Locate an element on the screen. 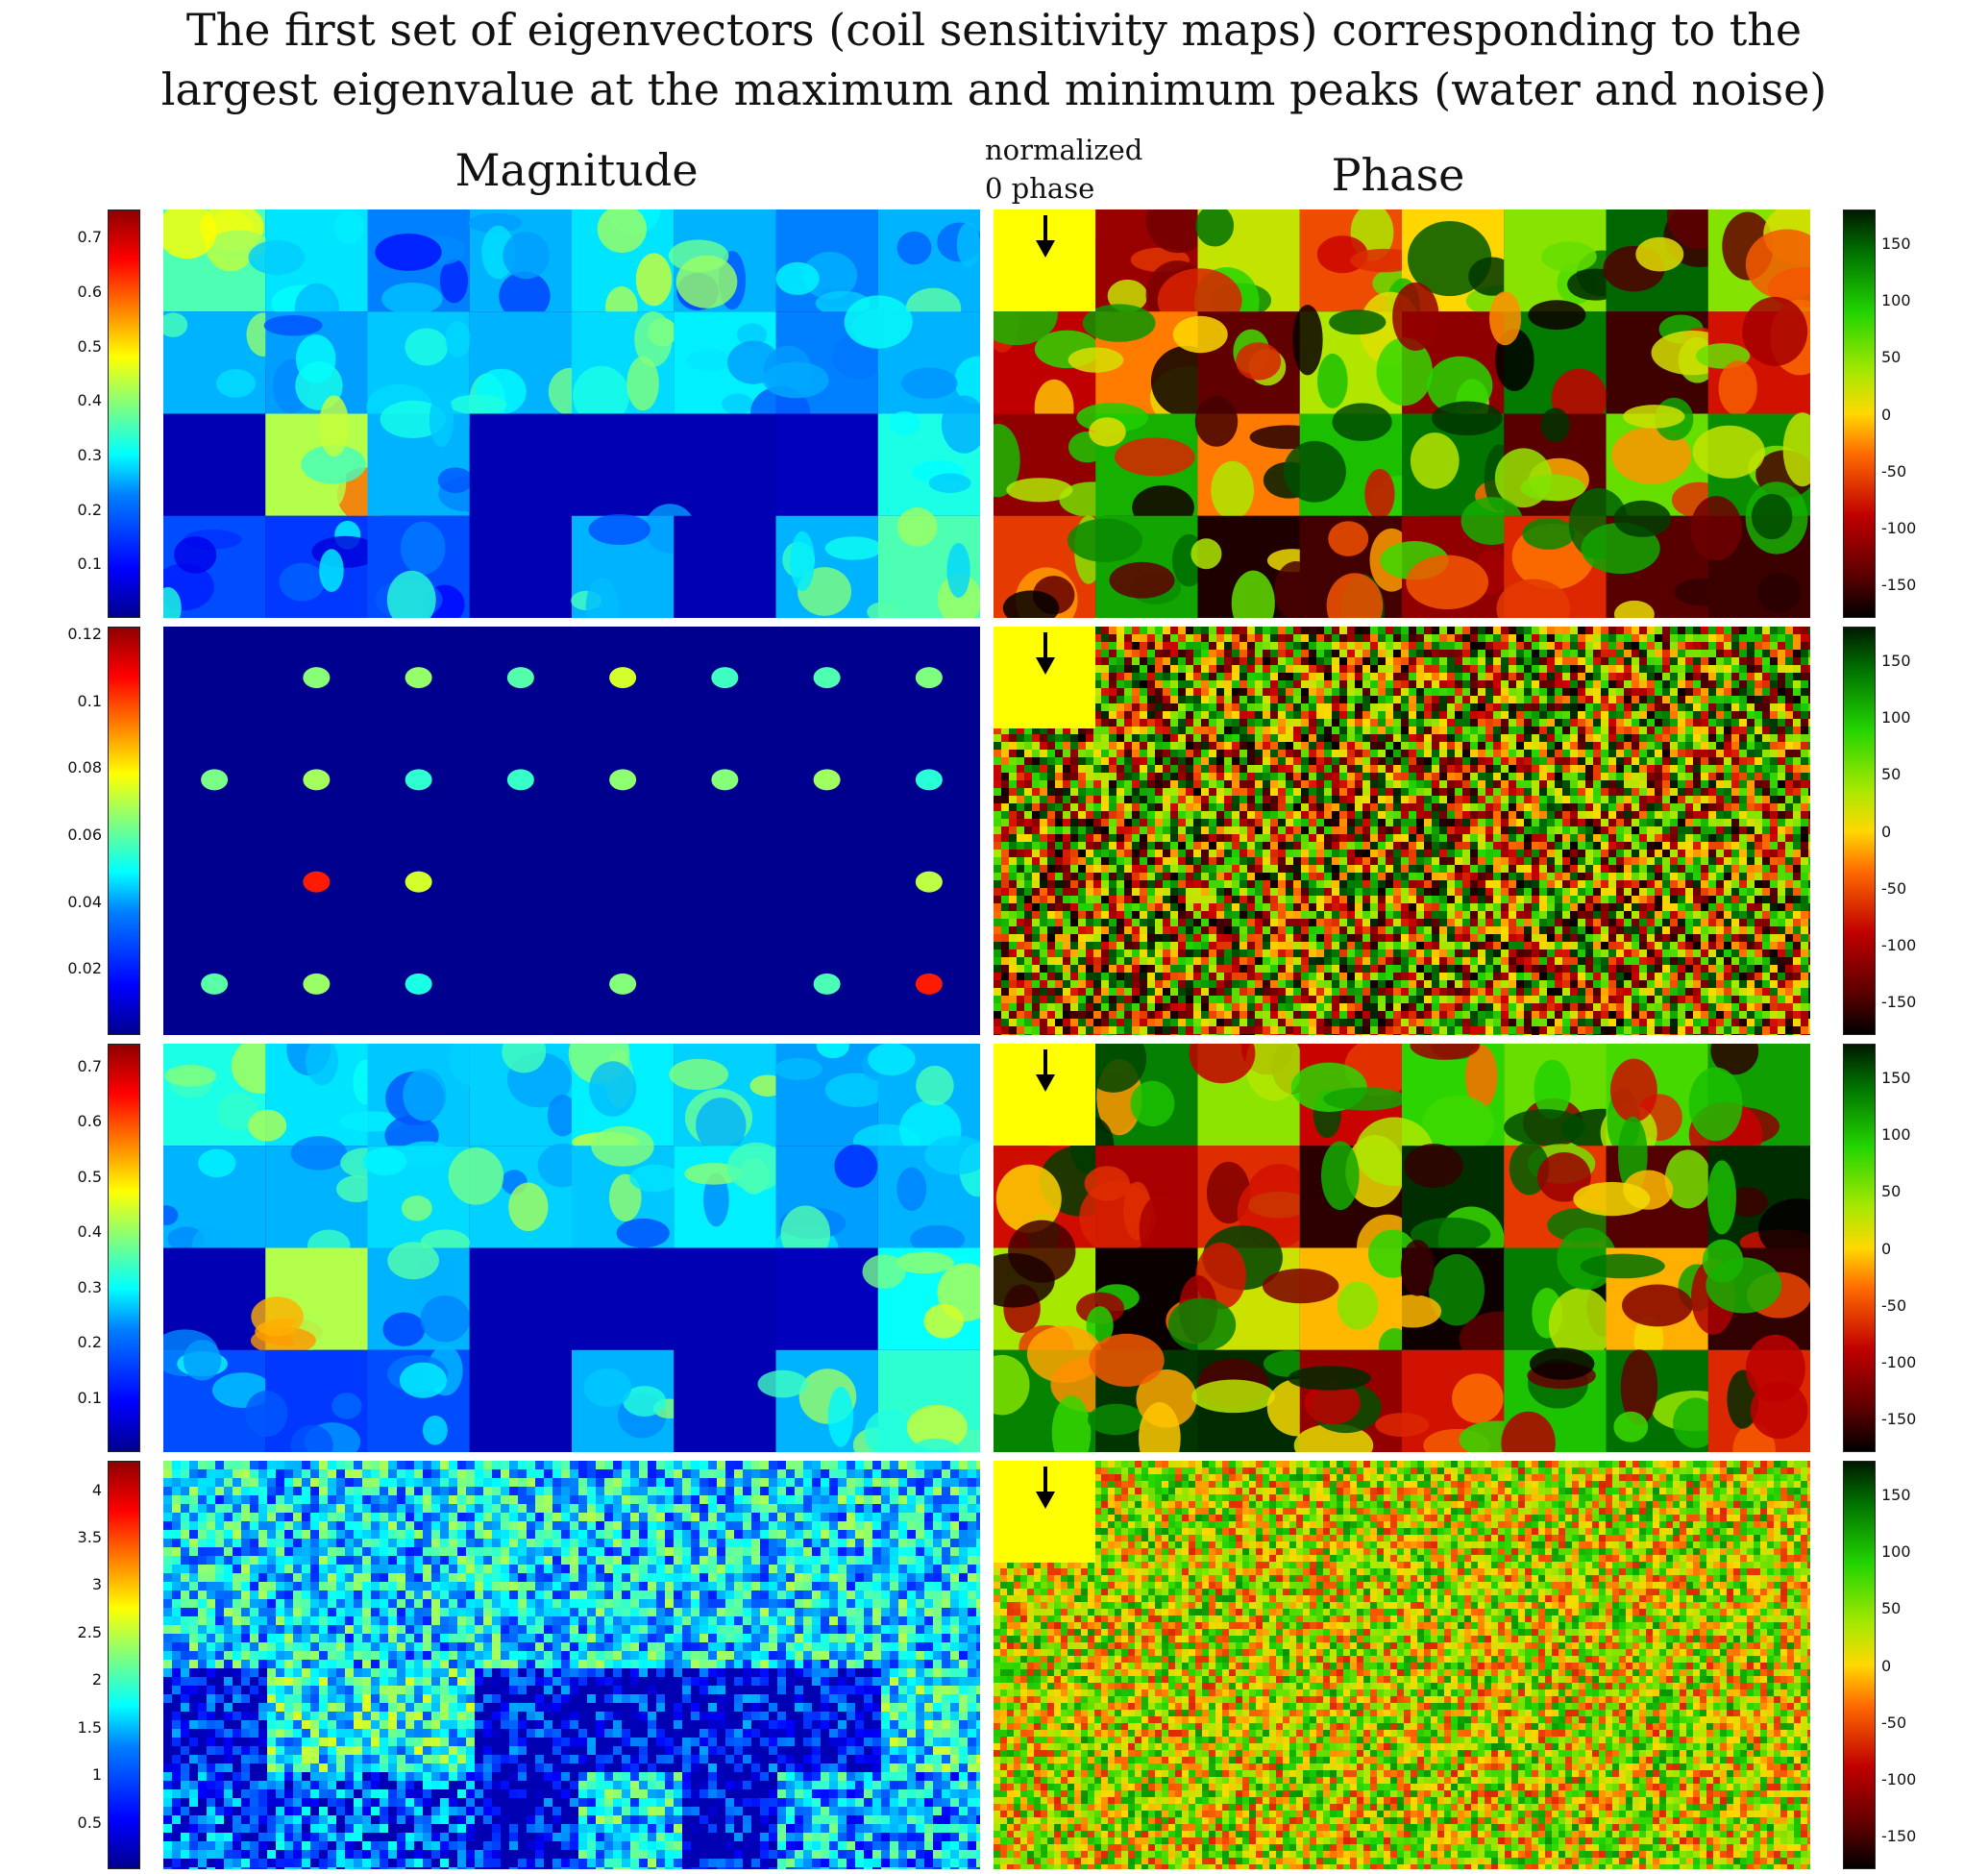 The width and height of the screenshot is (1988, 1874). colorbar-tick-label: 0.6 is located at coordinates (89, 1121).